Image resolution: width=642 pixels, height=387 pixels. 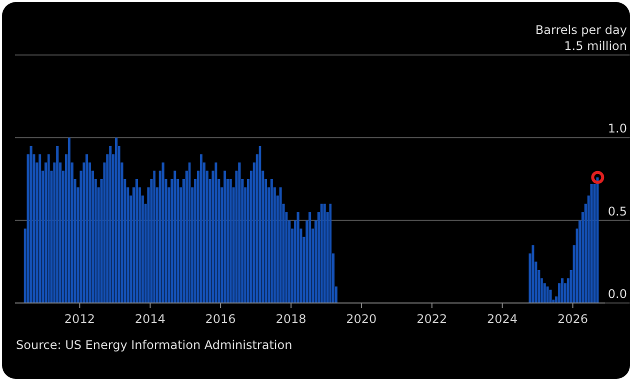 What do you see at coordinates (220, 319) in the screenshot?
I see `x-tick-label: 2016` at bounding box center [220, 319].